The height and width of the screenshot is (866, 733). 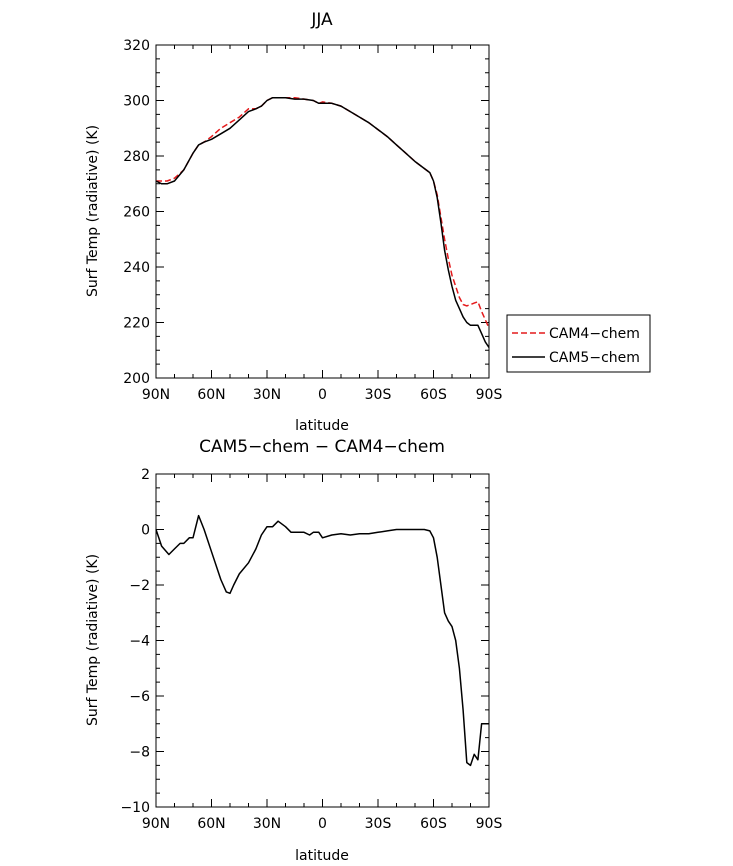 What do you see at coordinates (136, 324) in the screenshot?
I see `top-y-tick-label: 220` at bounding box center [136, 324].